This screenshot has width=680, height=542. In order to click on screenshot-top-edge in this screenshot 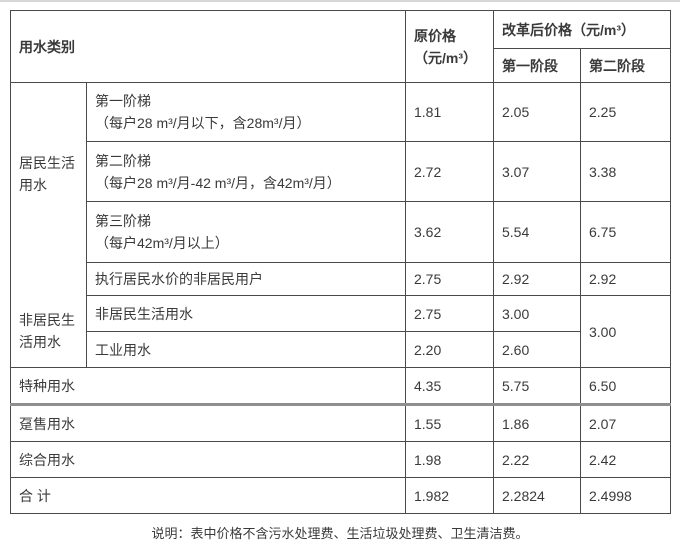, I will do `click(340, 1)`.